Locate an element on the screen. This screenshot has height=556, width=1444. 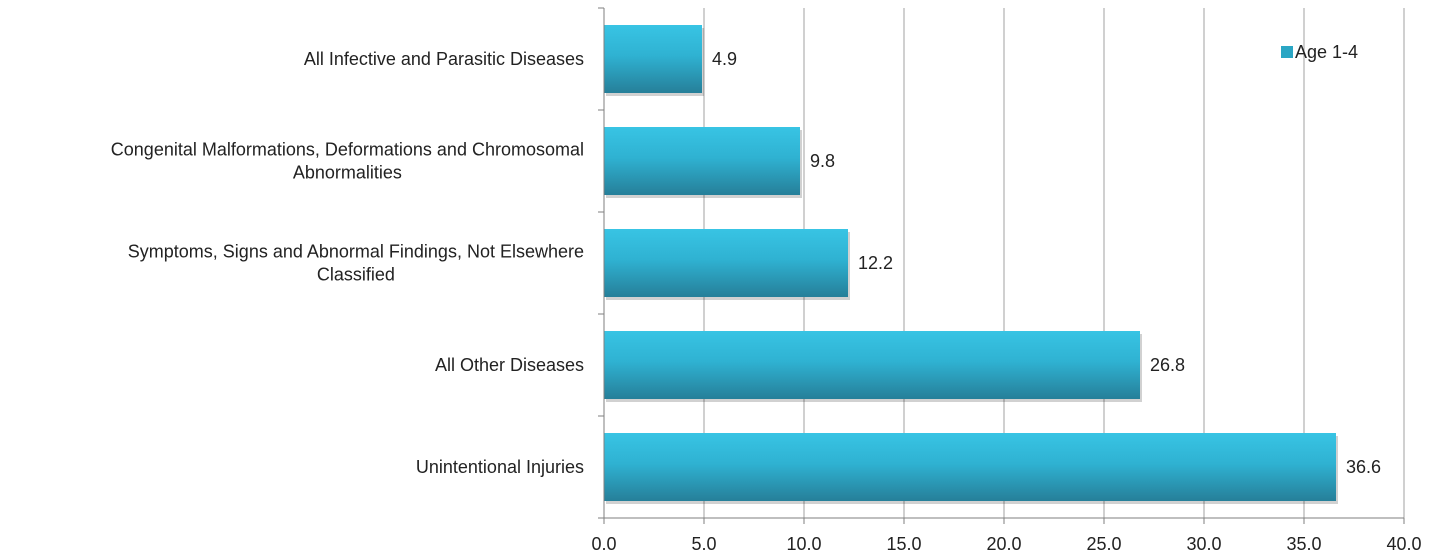
legend-swatch is located at coordinates (1287, 52).